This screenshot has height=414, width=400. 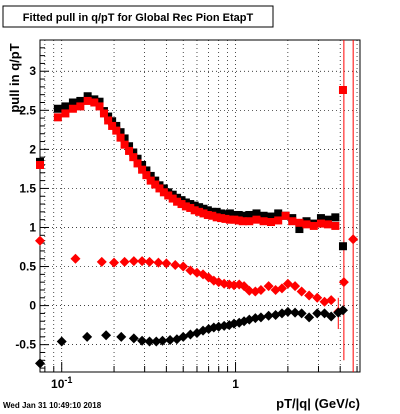 I want to click on title-frame, so click(x=138, y=16).